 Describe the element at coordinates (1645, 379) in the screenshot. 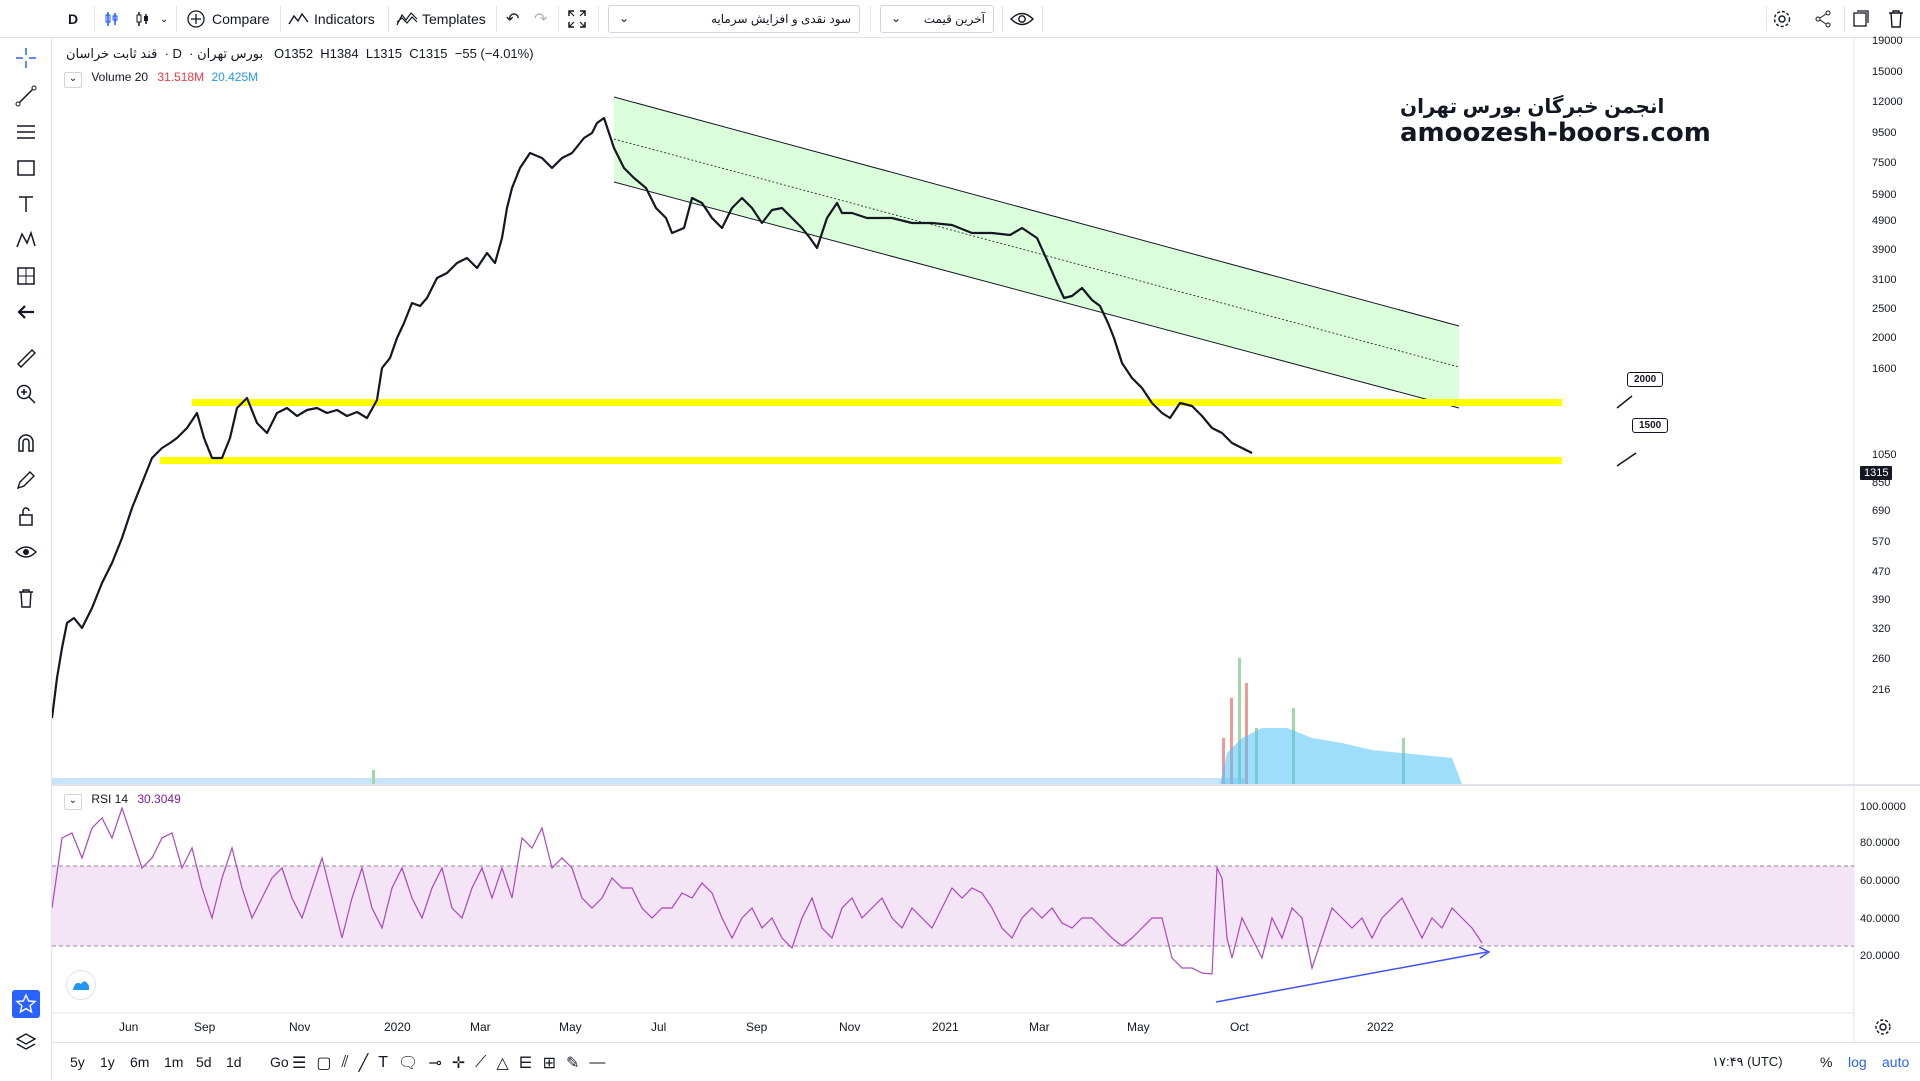

I see `callout-2000: 2000` at that location.